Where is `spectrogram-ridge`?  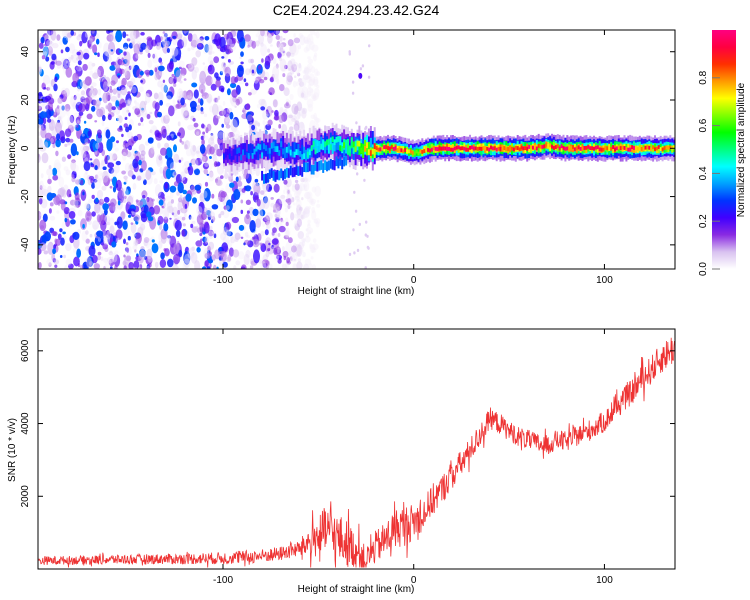
spectrogram-ridge is located at coordinates (449, 128).